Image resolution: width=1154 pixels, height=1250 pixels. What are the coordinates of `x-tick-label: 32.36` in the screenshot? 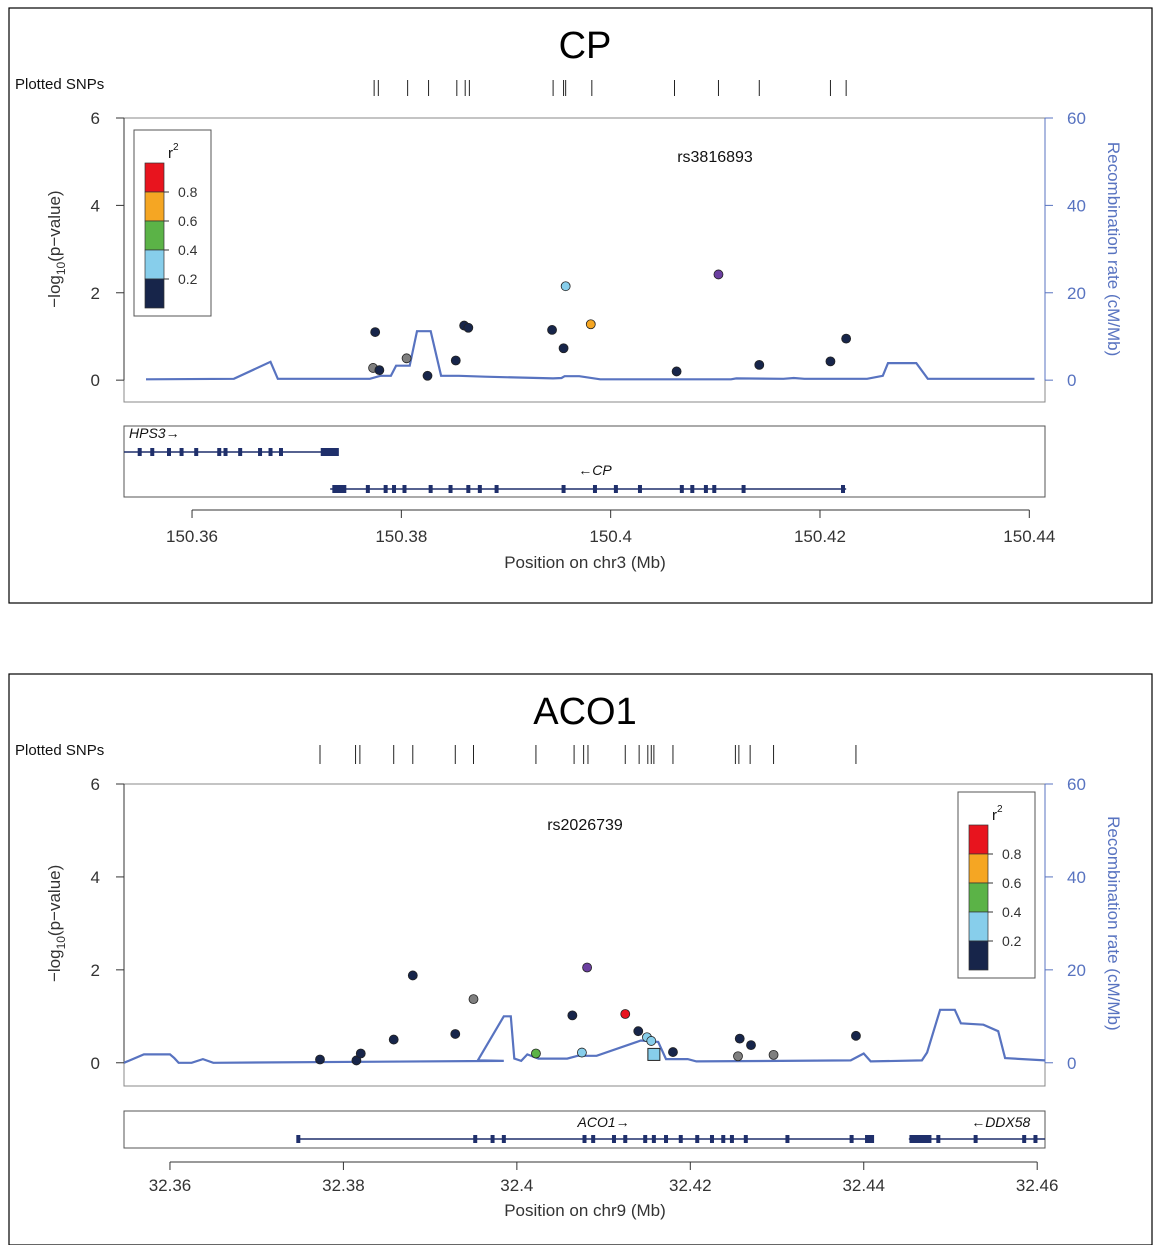 It's located at (170, 1185).